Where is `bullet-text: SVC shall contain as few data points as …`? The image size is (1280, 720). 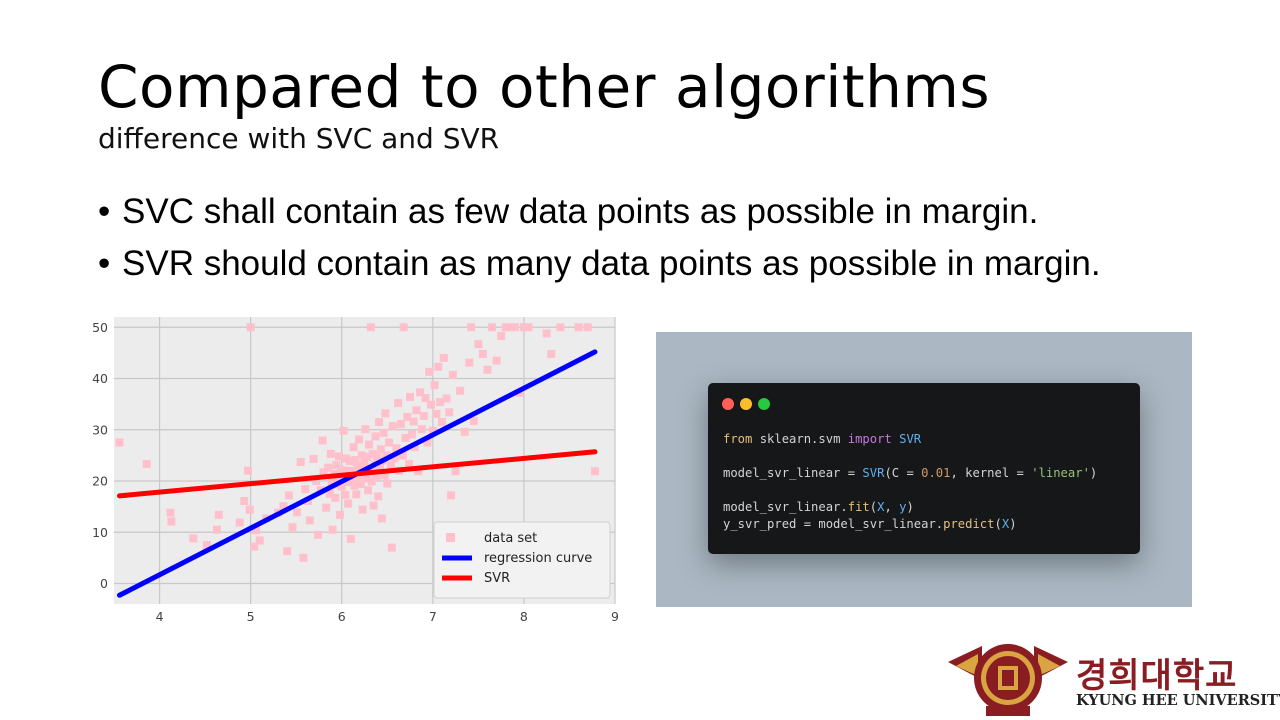 bullet-text: SVC shall contain as few data points as … is located at coordinates (580, 211).